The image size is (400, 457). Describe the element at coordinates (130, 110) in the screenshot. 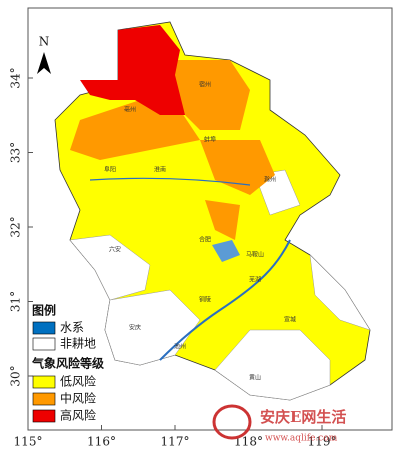

I see `city-label: 亳州` at that location.